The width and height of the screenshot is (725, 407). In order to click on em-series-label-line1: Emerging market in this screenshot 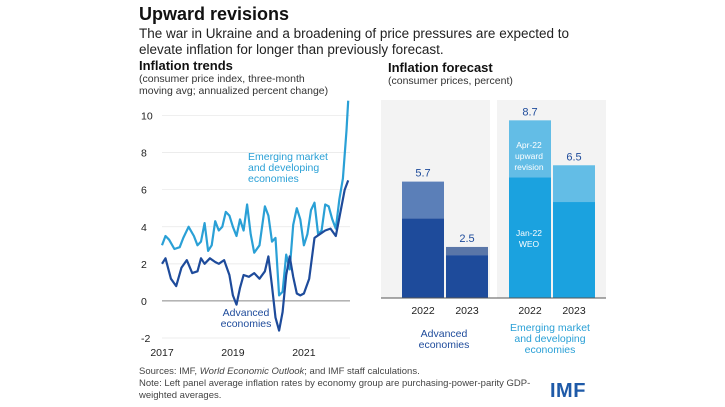, I will do `click(288, 157)`.